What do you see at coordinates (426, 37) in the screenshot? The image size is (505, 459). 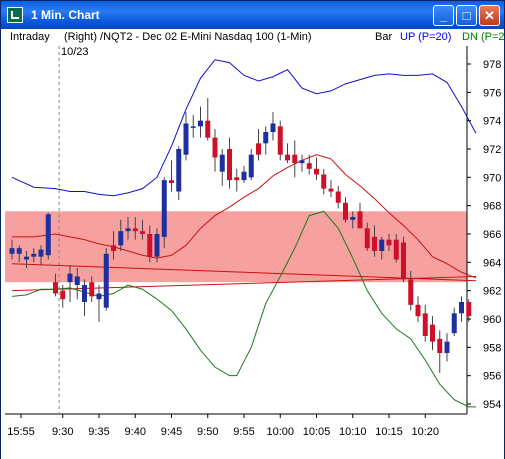 I see `up-band-label: UP (P=20)` at bounding box center [426, 37].